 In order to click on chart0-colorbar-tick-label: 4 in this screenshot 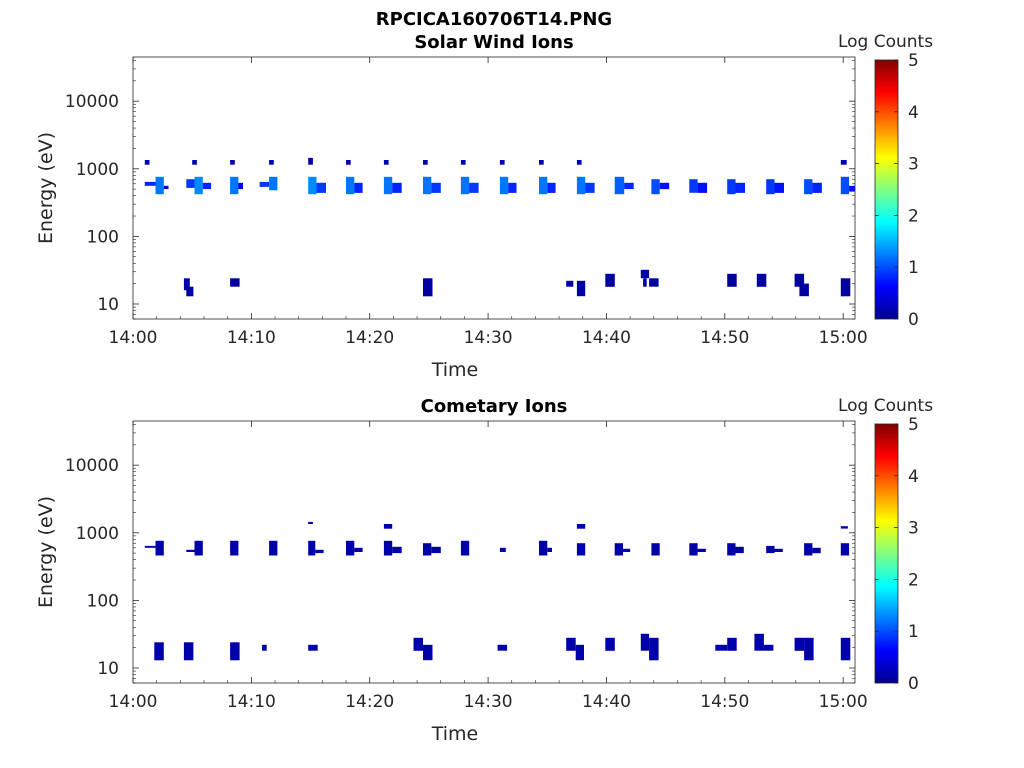, I will do `click(913, 113)`.